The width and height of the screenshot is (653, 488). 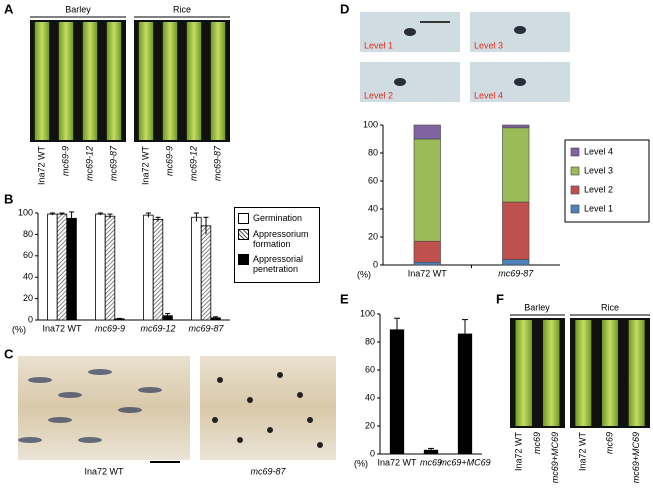 What do you see at coordinates (104, 471) in the screenshot?
I see `caption: Ina72 WT` at bounding box center [104, 471].